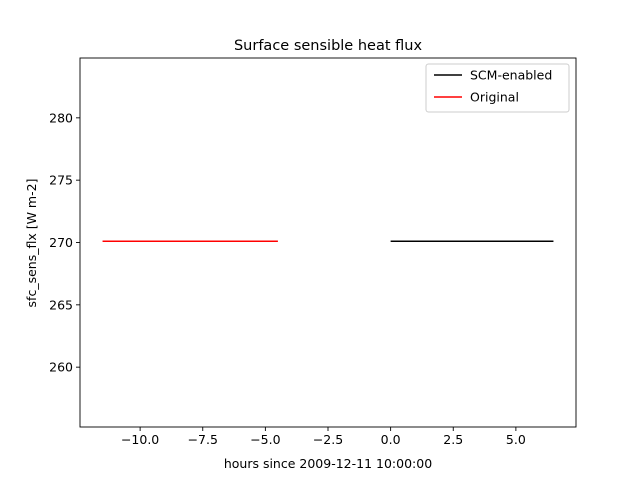  What do you see at coordinates (140, 439) in the screenshot?
I see `x-tick-label: −10.0` at bounding box center [140, 439].